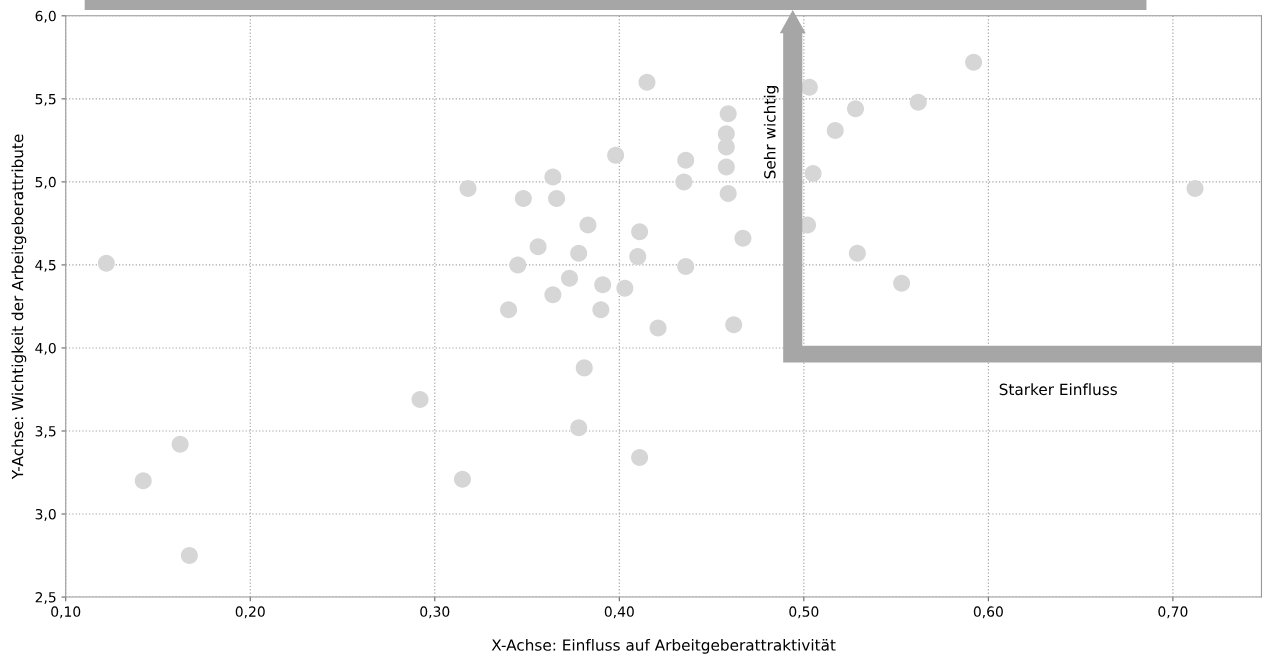 The width and height of the screenshot is (1264, 659). I want to click on y-tick-label: 3,5, so click(45, 431).